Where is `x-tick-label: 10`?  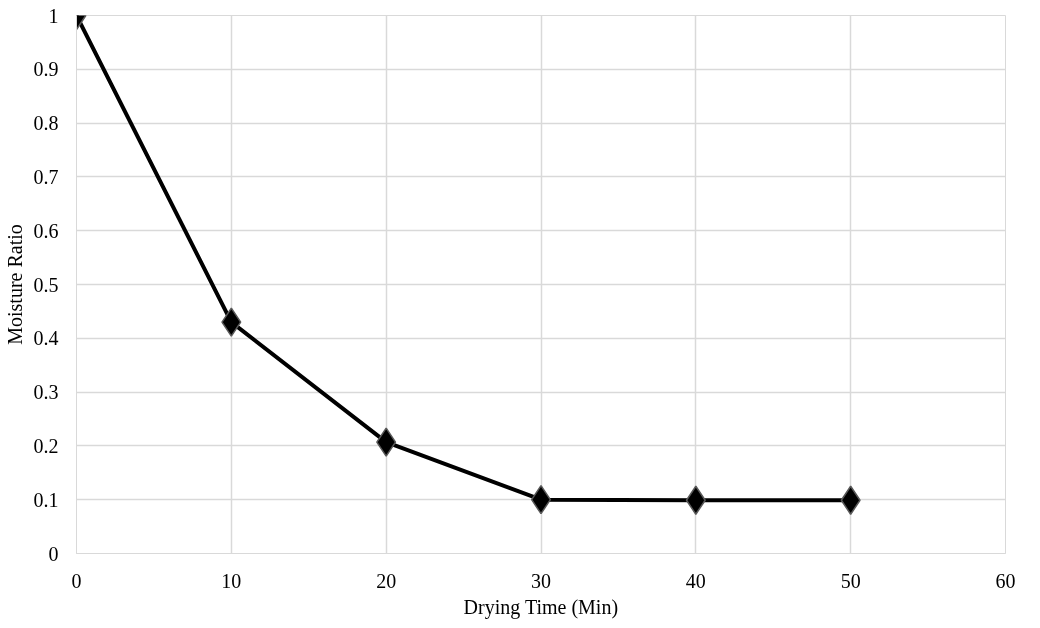
x-tick-label: 10 is located at coordinates (231, 580).